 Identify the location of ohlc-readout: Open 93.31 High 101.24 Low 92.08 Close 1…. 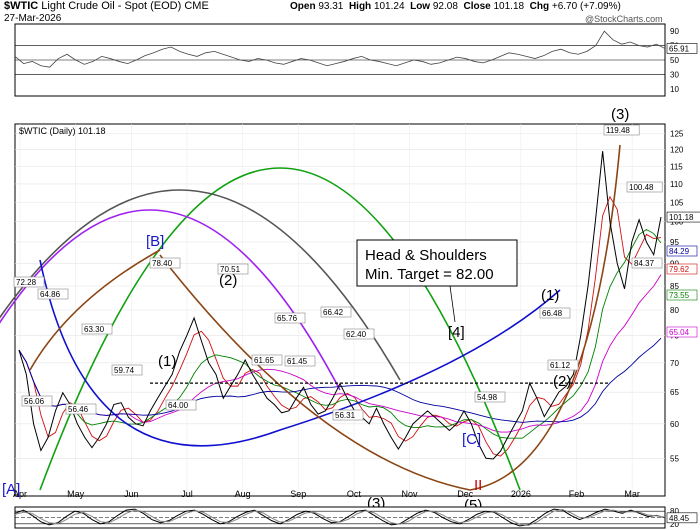
(455, 6).